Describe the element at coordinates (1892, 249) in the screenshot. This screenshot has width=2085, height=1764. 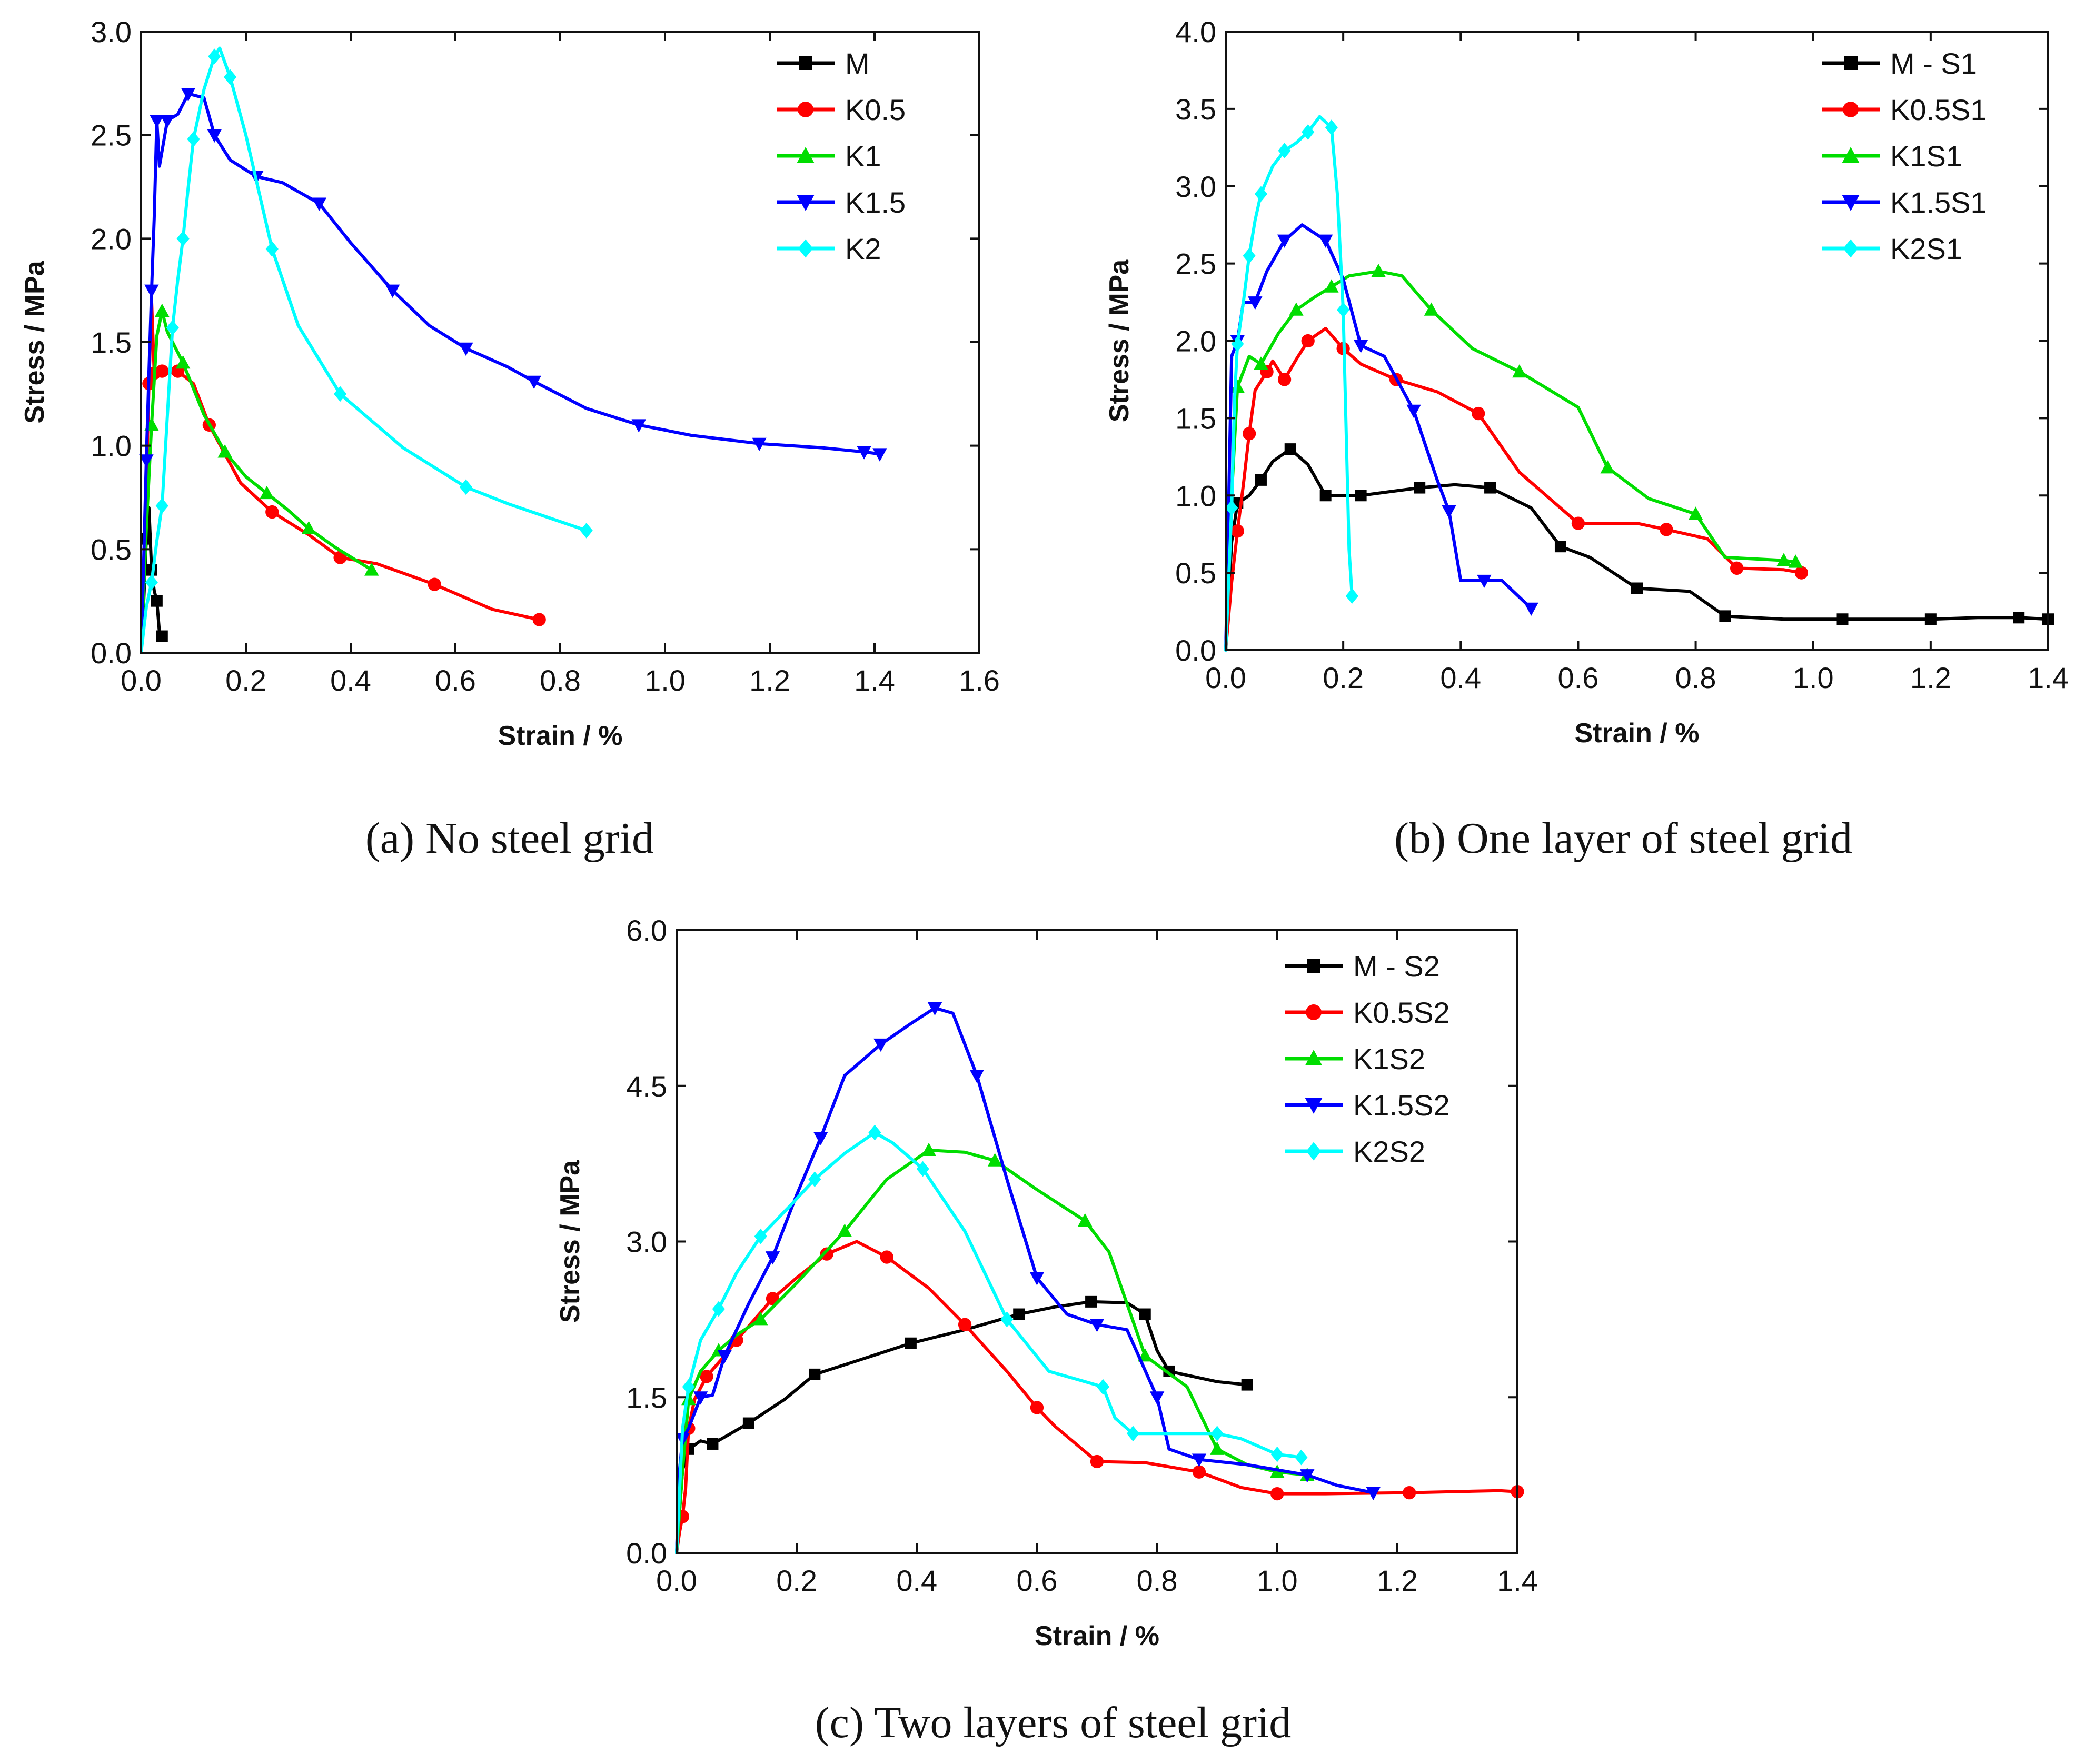
I see `legend-item: K2S1` at that location.